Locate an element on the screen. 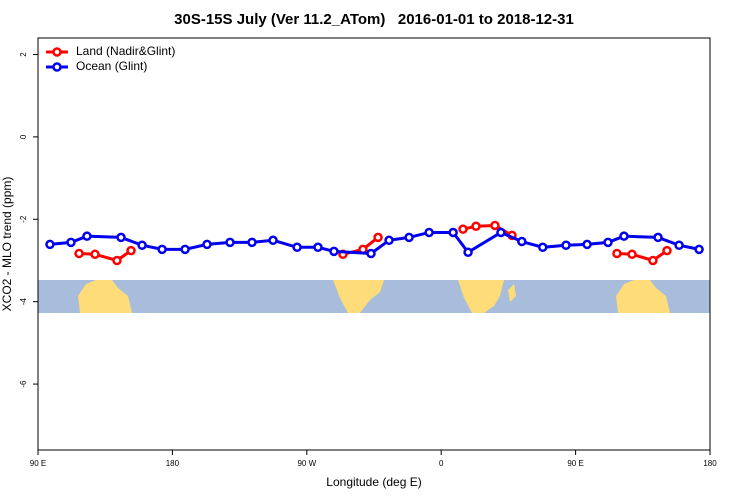 Image resolution: width=750 pixels, height=500 pixels. legend-label: Land (Nadir&Glint) is located at coordinates (125, 51).